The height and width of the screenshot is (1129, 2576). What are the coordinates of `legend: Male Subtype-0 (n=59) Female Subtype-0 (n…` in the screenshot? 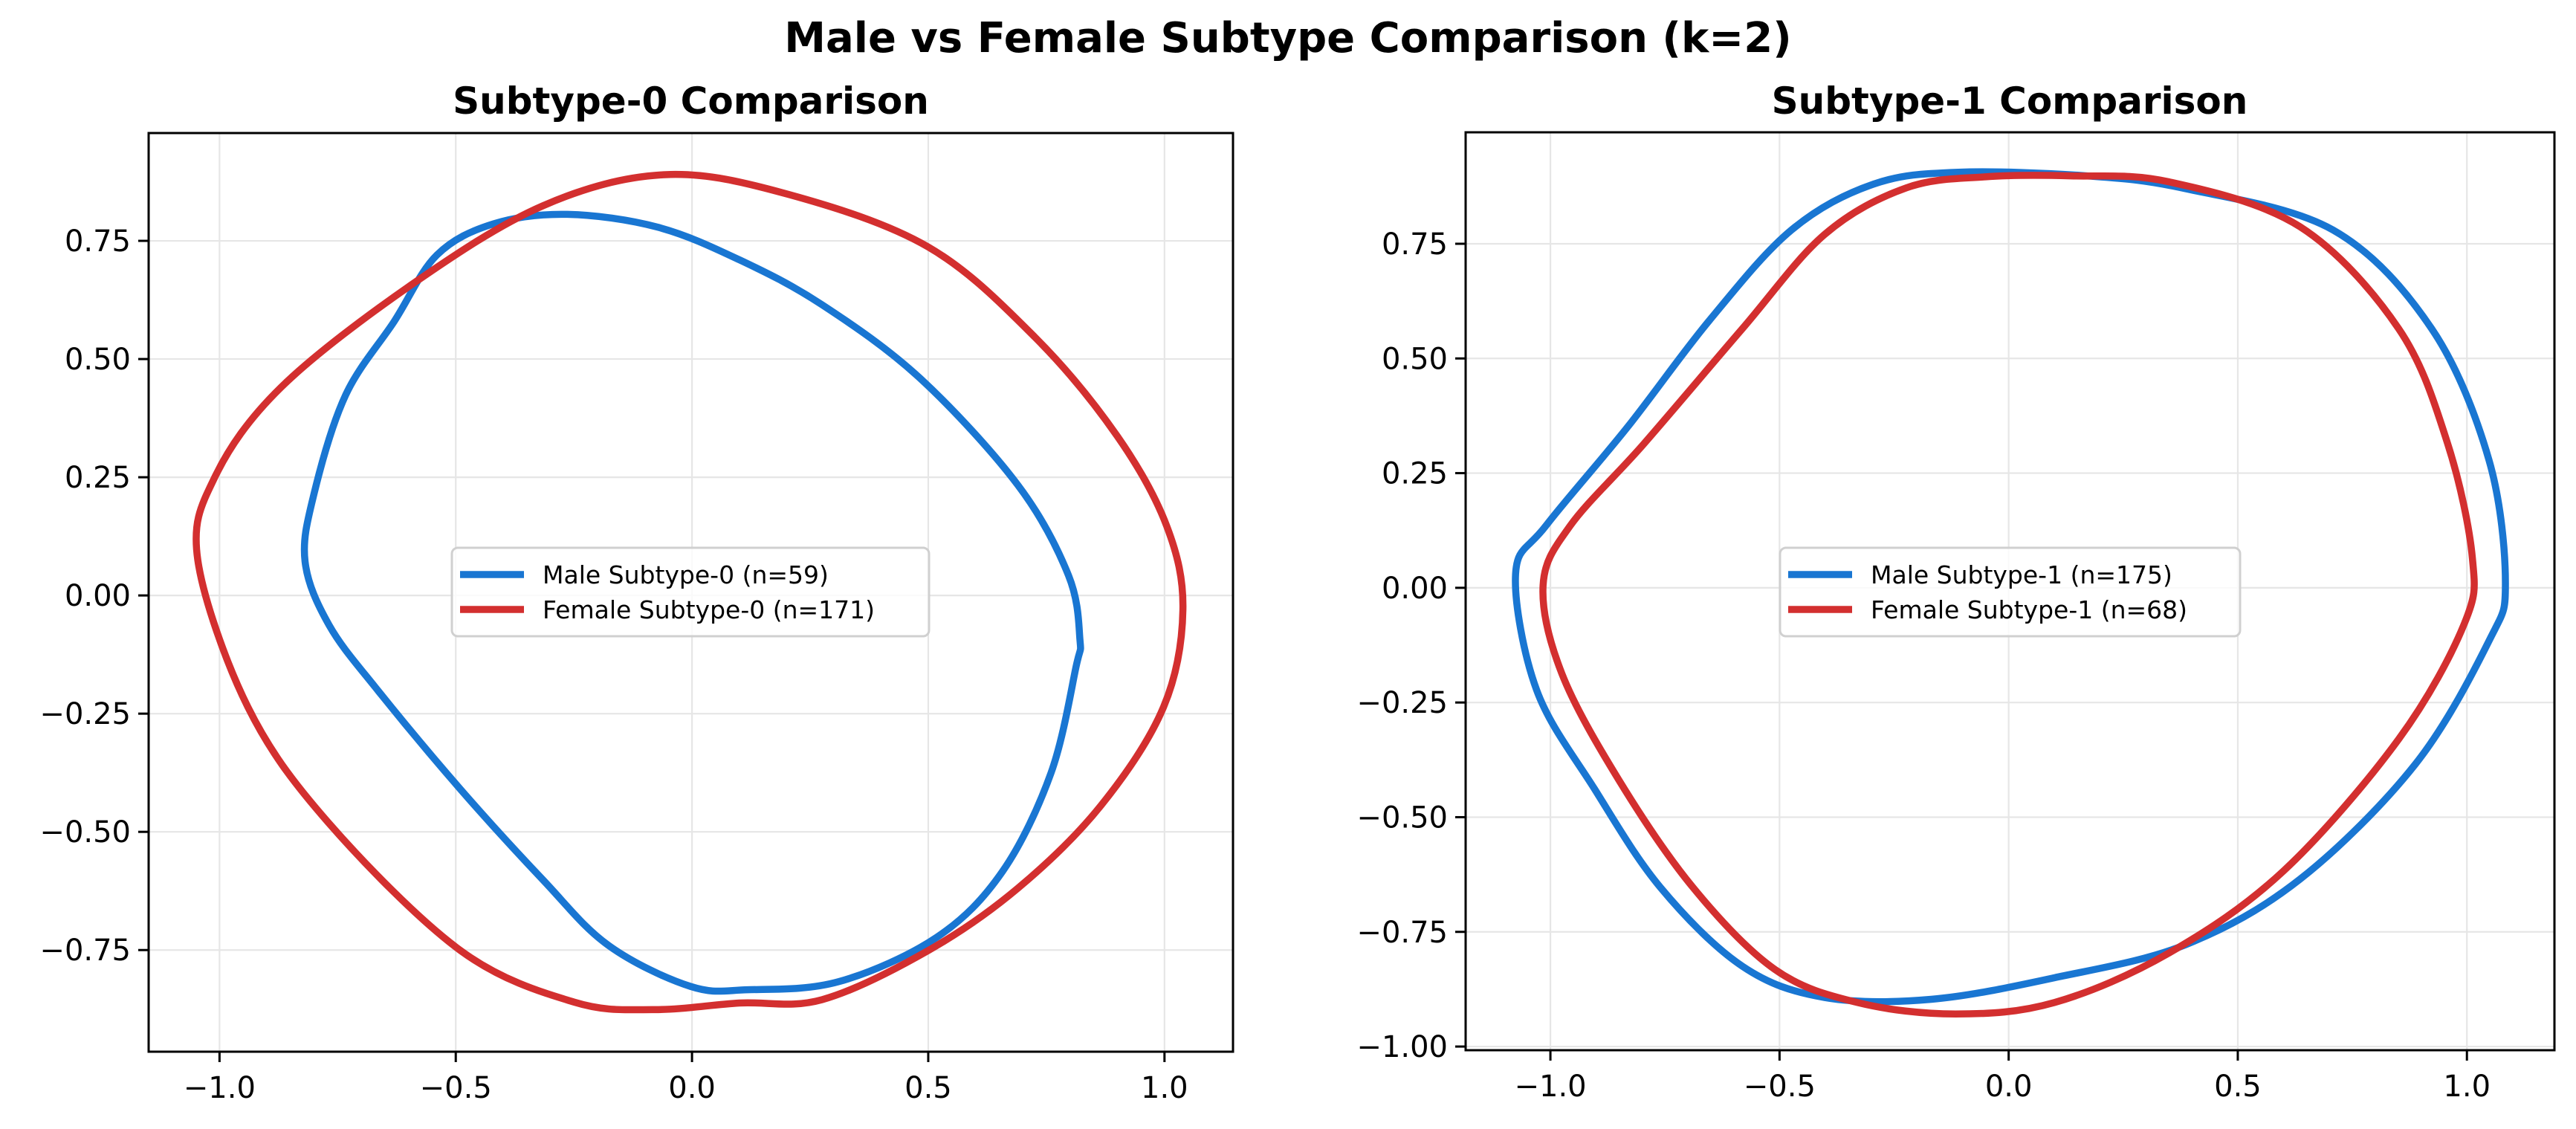 It's located at (690, 592).